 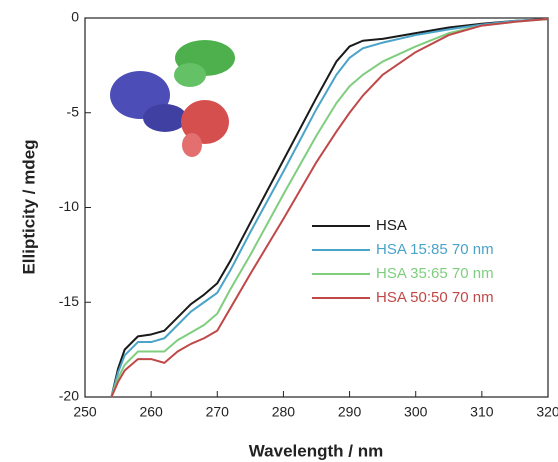 What do you see at coordinates (391, 225) in the screenshot?
I see `legend-label: HSA` at bounding box center [391, 225].